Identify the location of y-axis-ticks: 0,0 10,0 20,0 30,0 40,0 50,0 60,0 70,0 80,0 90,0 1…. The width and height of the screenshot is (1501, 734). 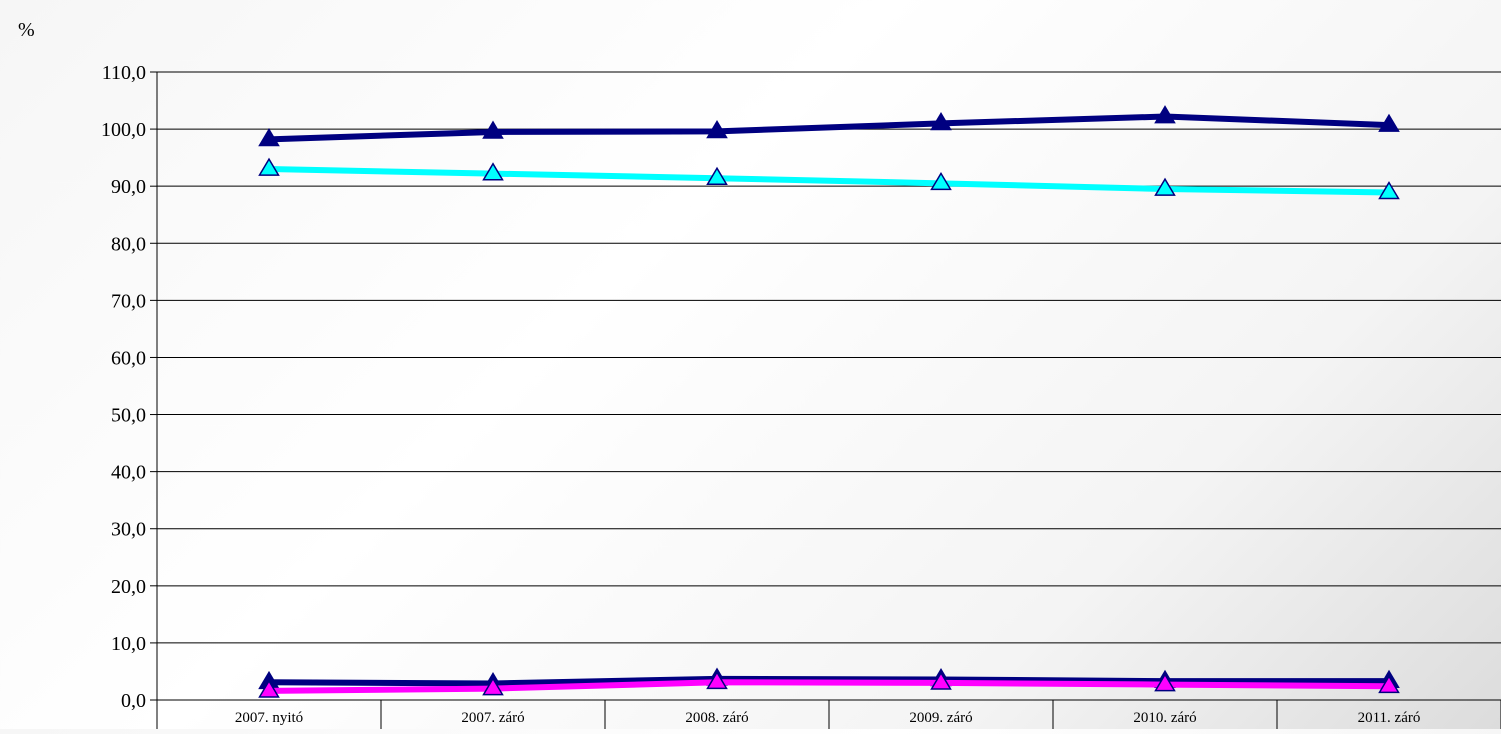
(123, 387).